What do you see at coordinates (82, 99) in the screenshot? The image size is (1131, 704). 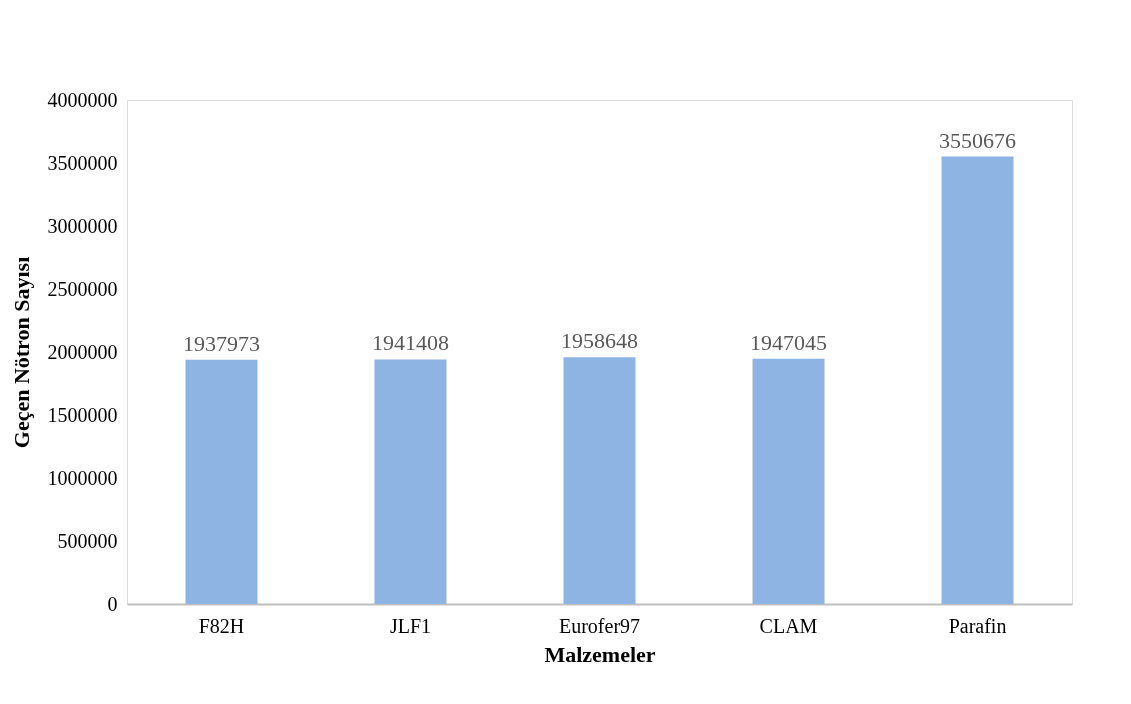 I see `y-tick-label: 4000000` at bounding box center [82, 99].